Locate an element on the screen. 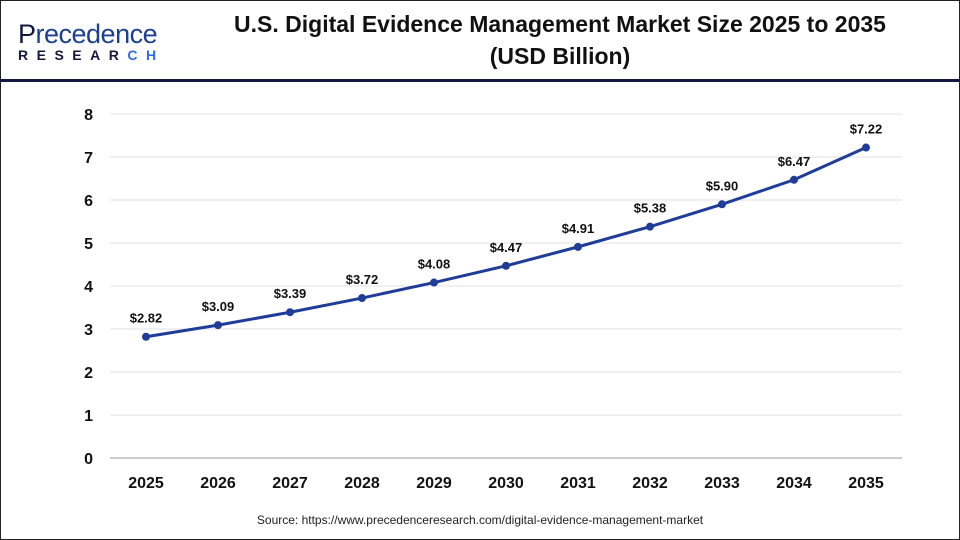  data-label: $3.09 is located at coordinates (218, 306).